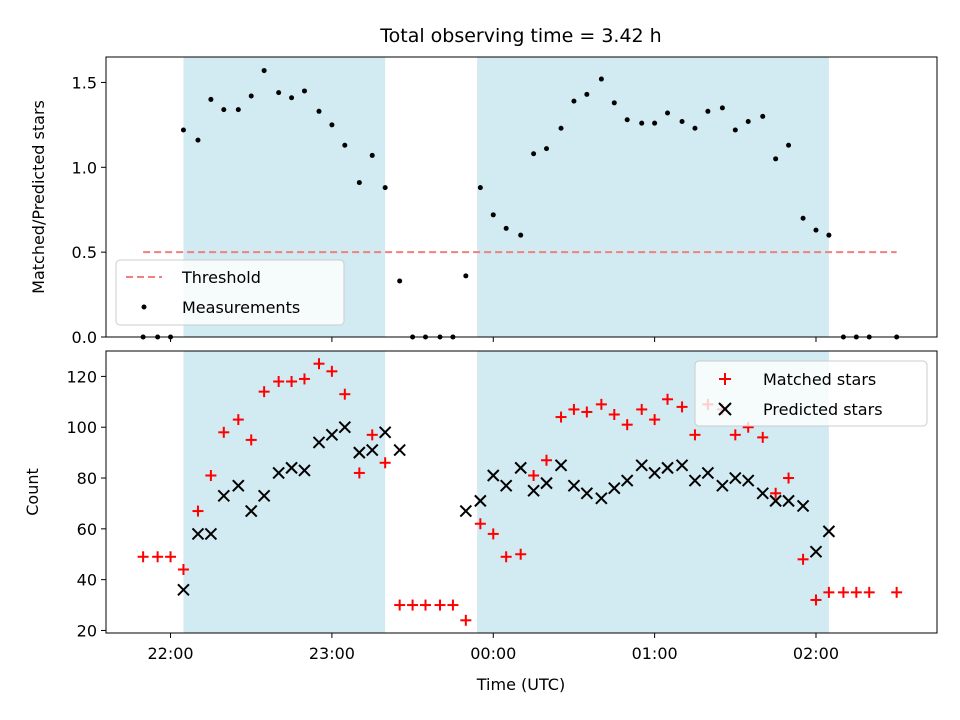  Describe the element at coordinates (87, 630) in the screenshot. I see `bottom-y-tick-label-0: 20` at that location.